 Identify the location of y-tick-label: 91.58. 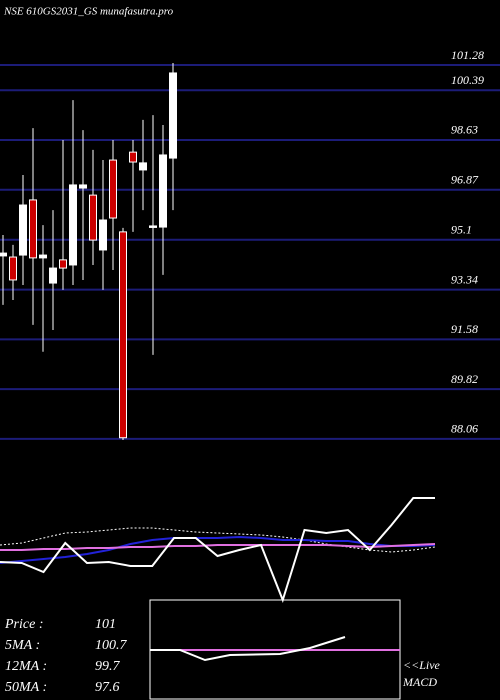
(464, 329).